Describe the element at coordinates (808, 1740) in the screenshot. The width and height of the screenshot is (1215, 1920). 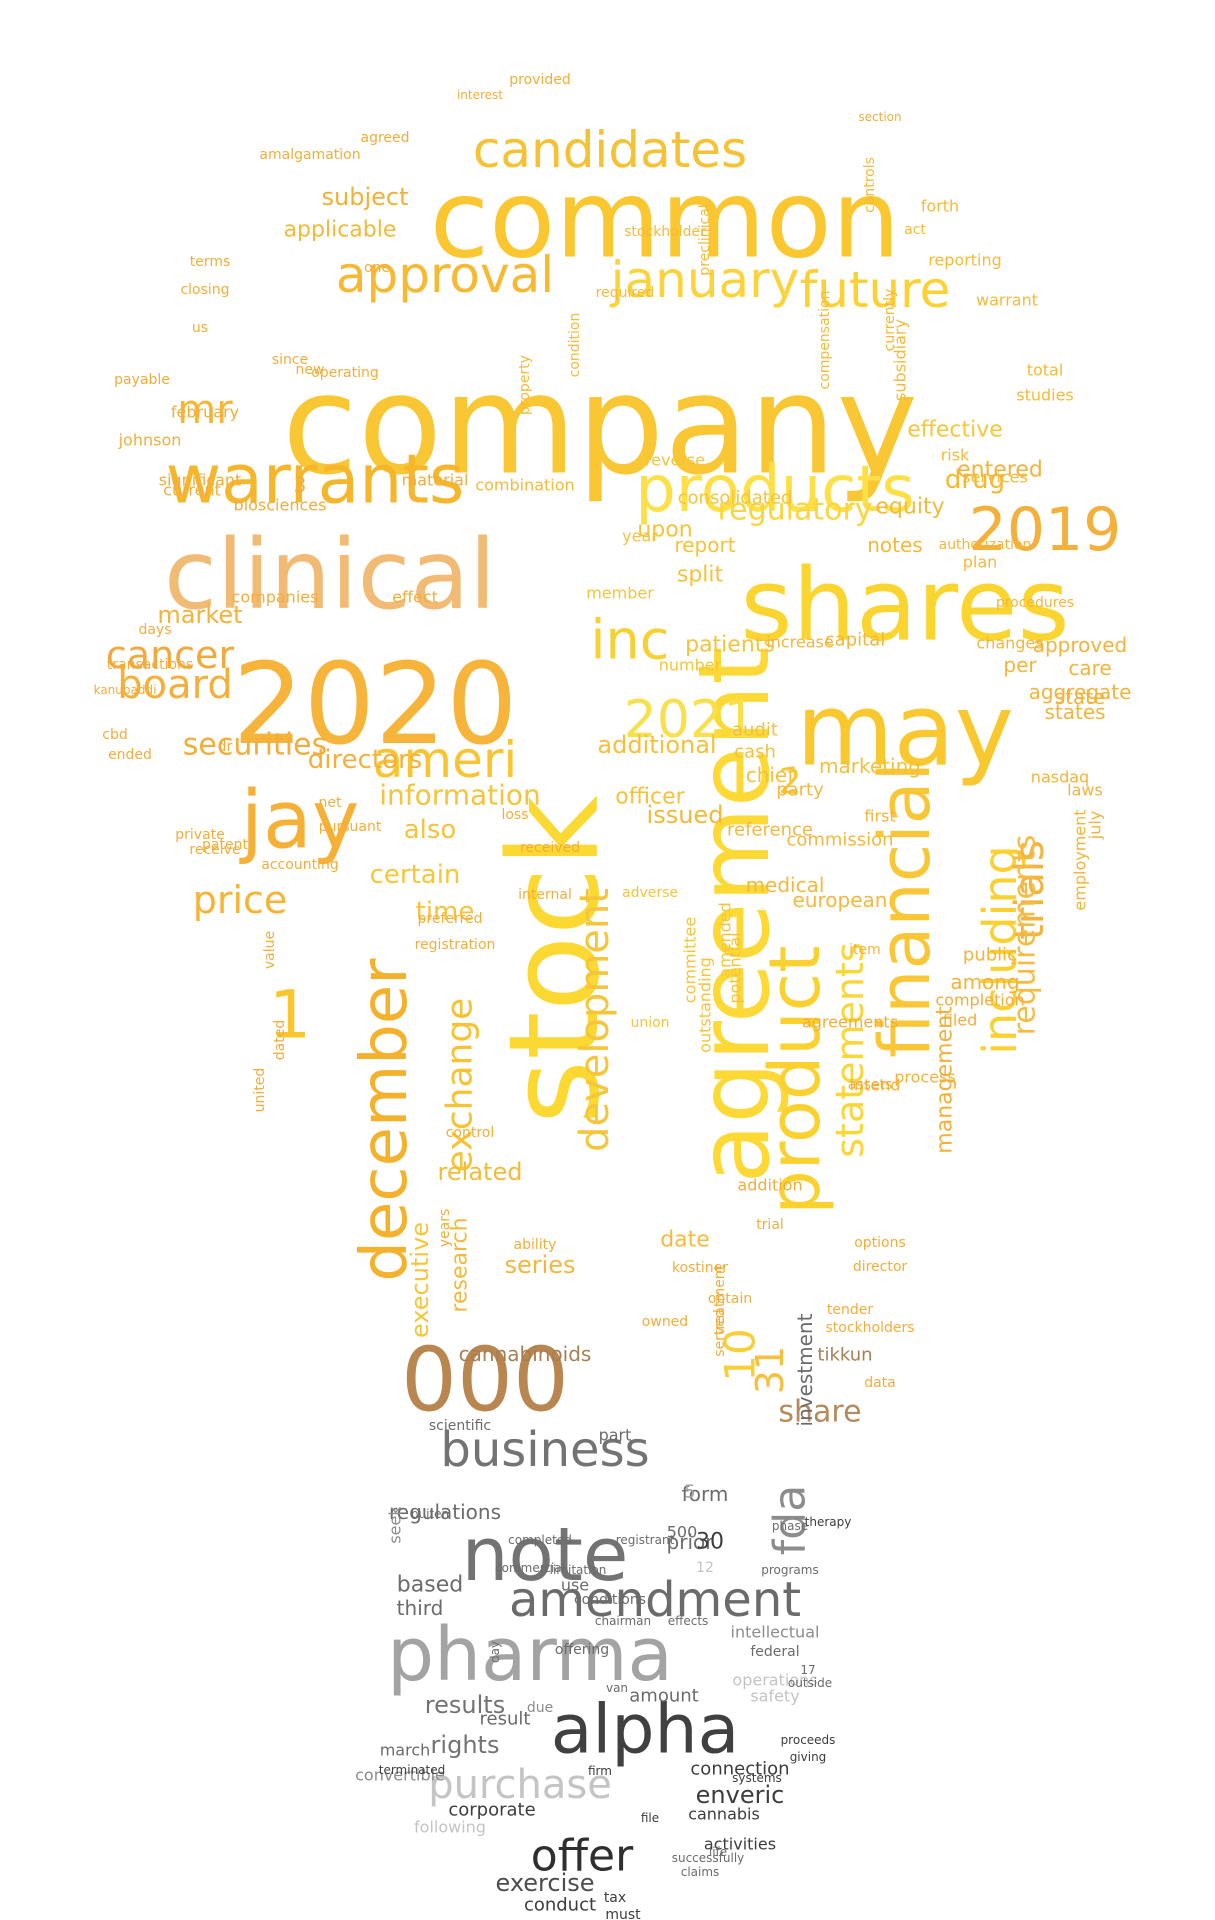
I see `word-proceeds-59: proceeds` at that location.